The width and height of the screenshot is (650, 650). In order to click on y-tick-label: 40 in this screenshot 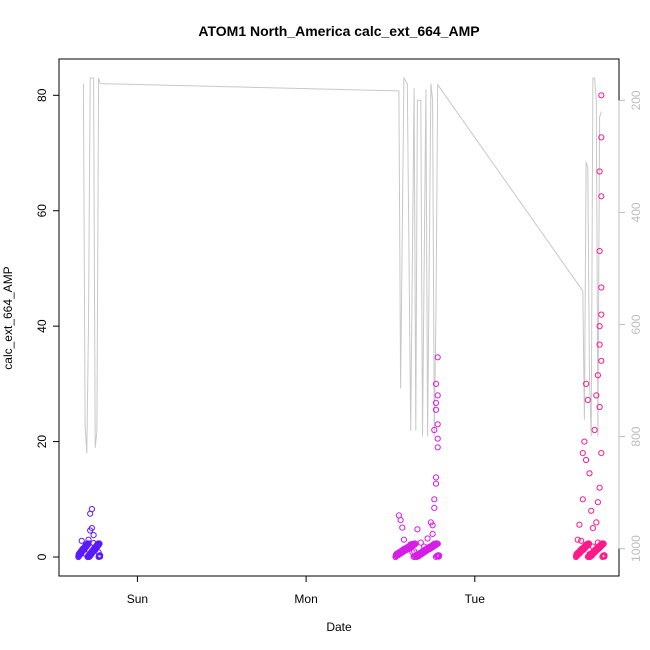, I will do `click(42, 326)`.